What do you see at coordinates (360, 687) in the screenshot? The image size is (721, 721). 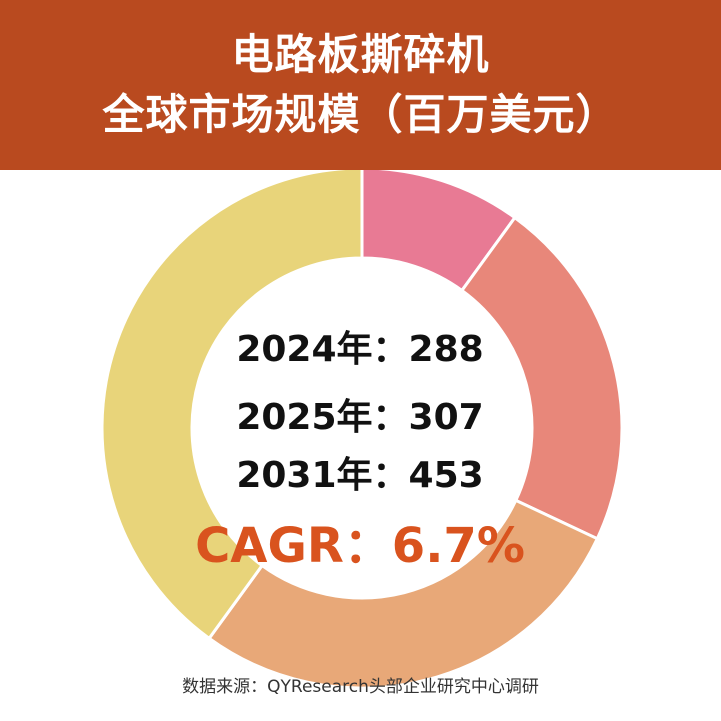 I see `data-source-note: 数据来源：QYResearch头部企业研究中心调研` at bounding box center [360, 687].